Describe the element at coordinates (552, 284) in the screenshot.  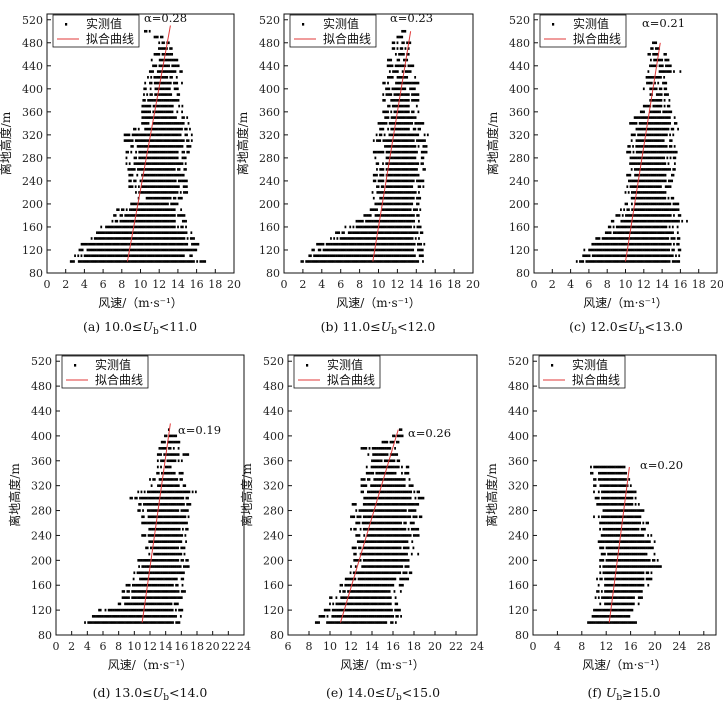
I see `x-tick-label: 2` at that location.